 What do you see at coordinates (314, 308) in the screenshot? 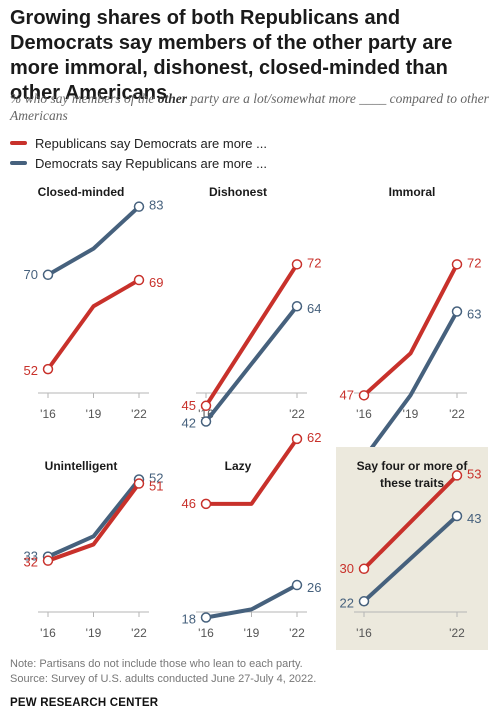
I see `data-label: 64` at bounding box center [314, 308].